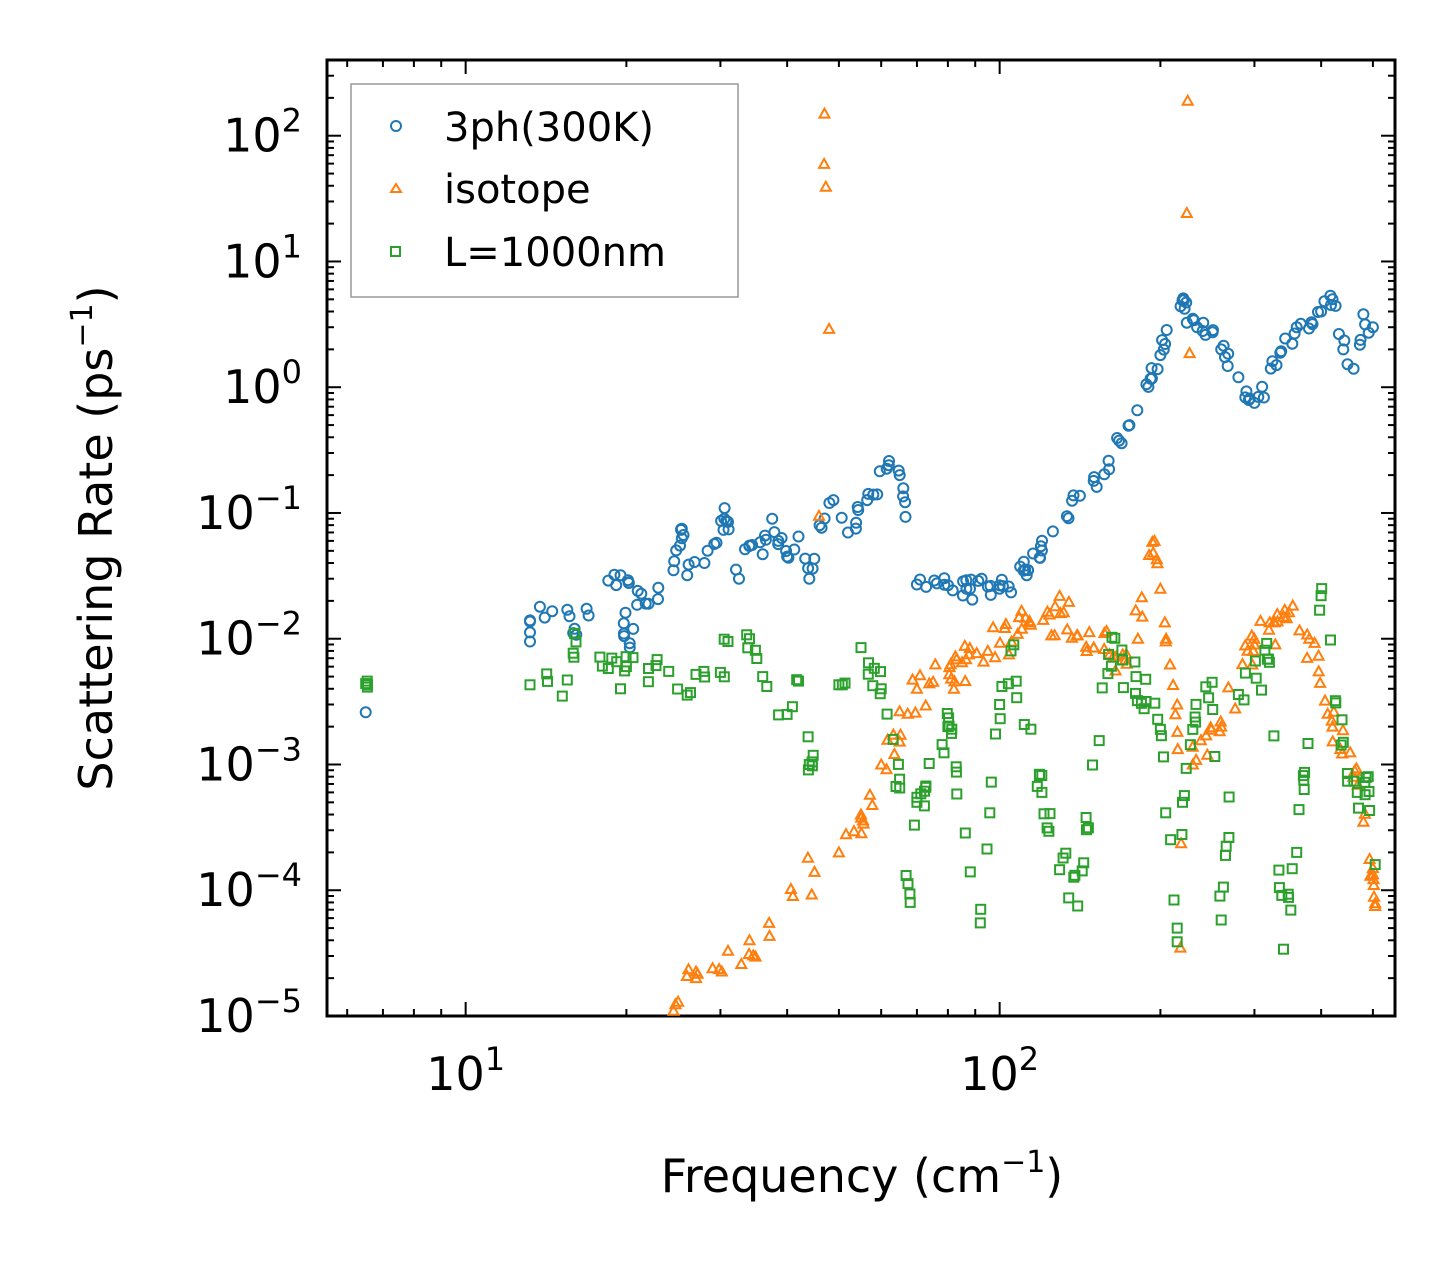  What do you see at coordinates (395, 251) in the screenshot?
I see `legend-marker-l1000nm` at bounding box center [395, 251].